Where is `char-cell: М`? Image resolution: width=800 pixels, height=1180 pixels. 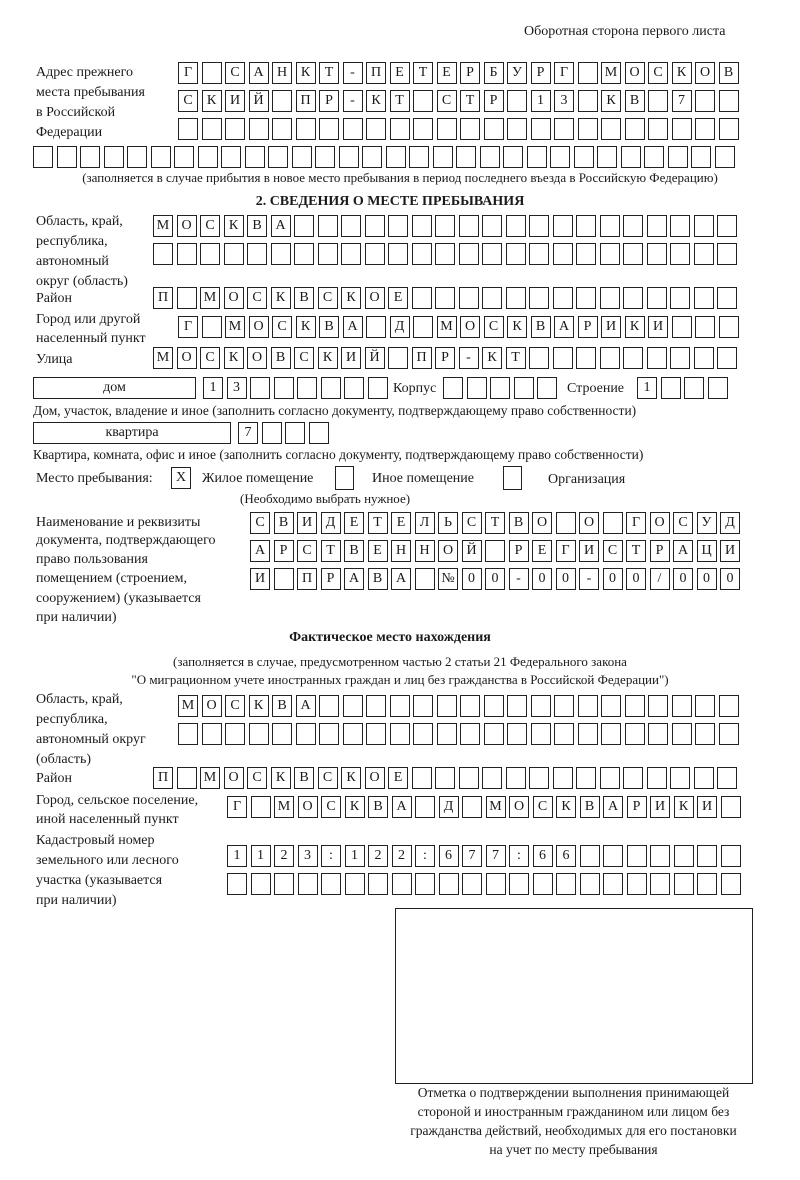 char-cell: М is located at coordinates (495, 807).